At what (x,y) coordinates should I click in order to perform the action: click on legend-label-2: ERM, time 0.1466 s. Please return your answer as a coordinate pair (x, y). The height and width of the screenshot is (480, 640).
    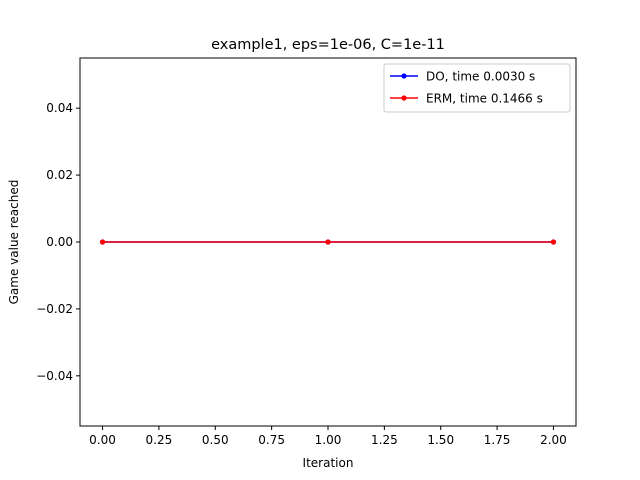
    Looking at the image, I should click on (484, 99).